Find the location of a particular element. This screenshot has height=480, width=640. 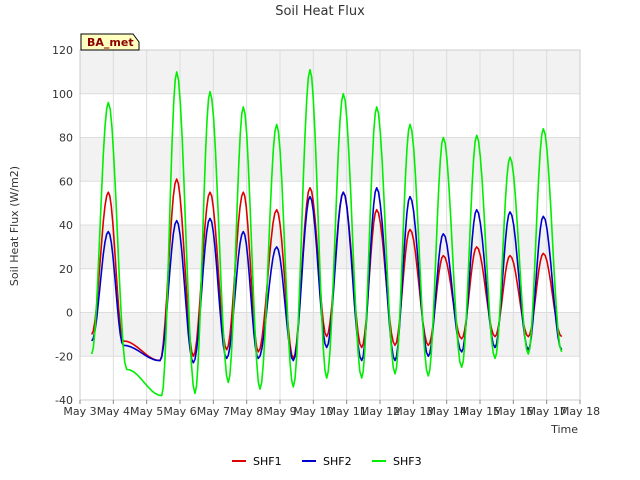

x-tick-label: May 14 is located at coordinates (447, 411).